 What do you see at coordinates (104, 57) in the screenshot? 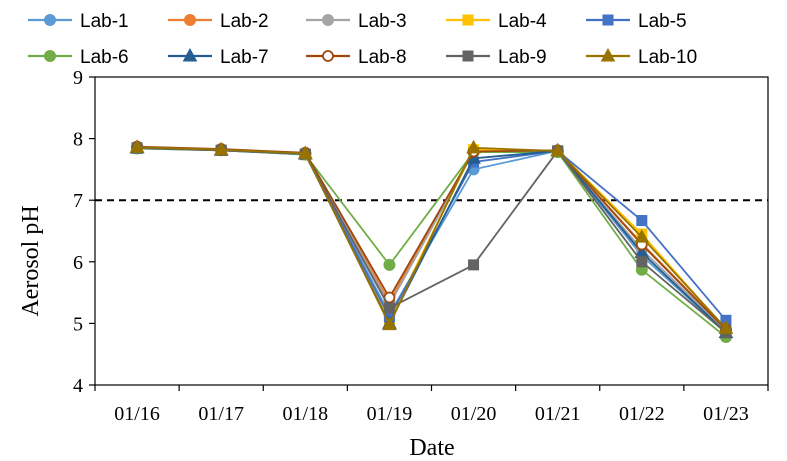
I see `legend-label-lab-6: Lab-6` at bounding box center [104, 57].